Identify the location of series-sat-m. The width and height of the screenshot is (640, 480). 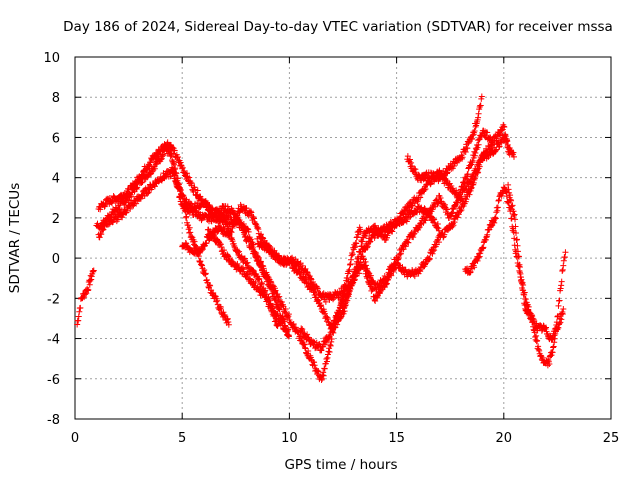
(514, 263).